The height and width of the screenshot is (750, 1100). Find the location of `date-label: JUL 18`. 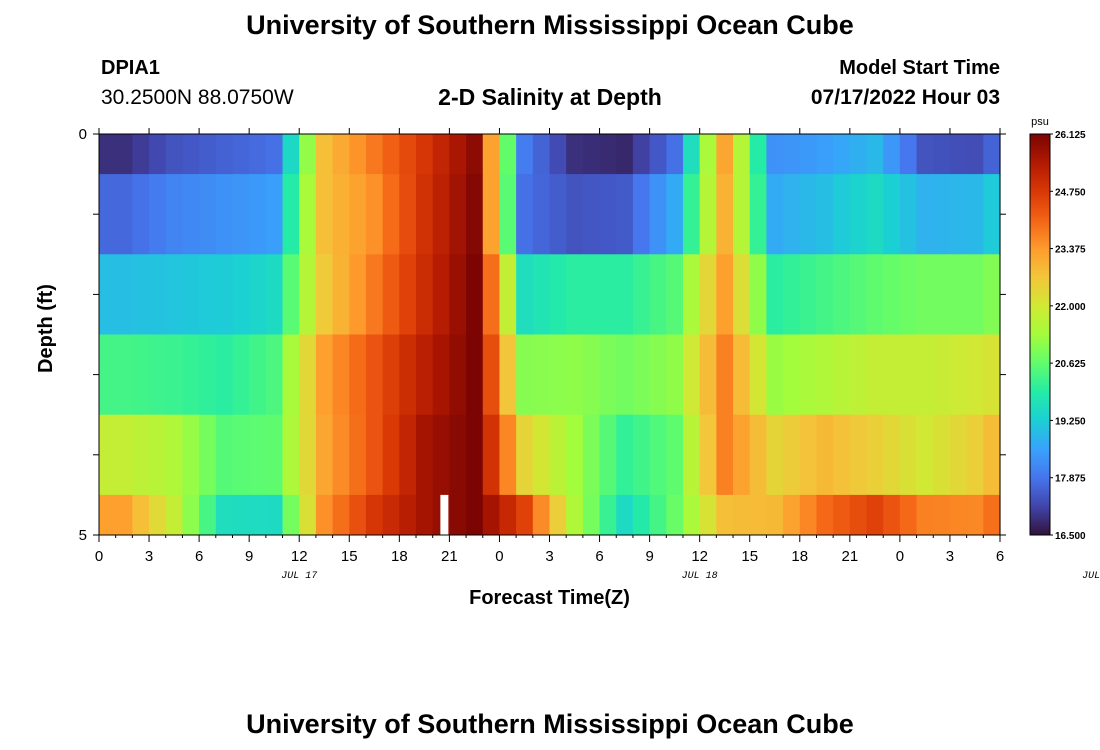

date-label: JUL 18 is located at coordinates (700, 576).